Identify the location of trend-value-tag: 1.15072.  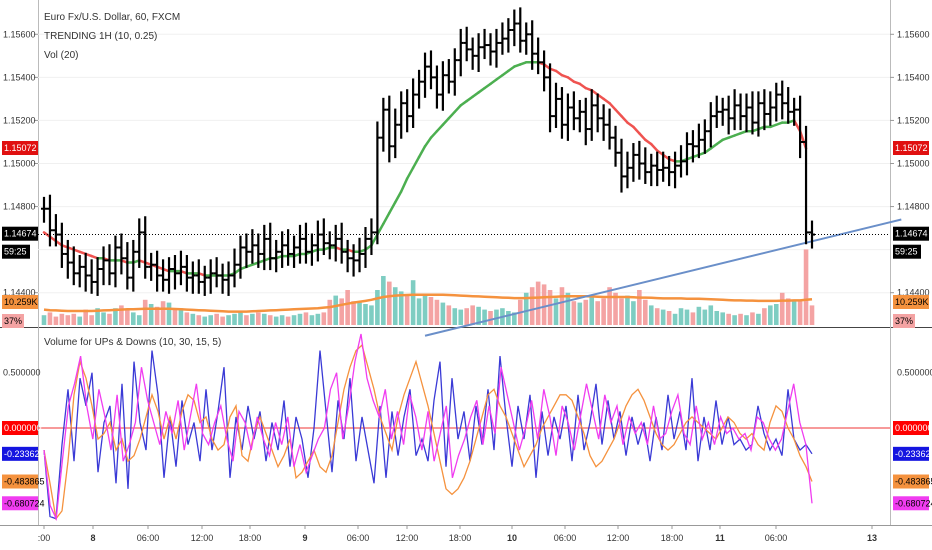
(20, 148).